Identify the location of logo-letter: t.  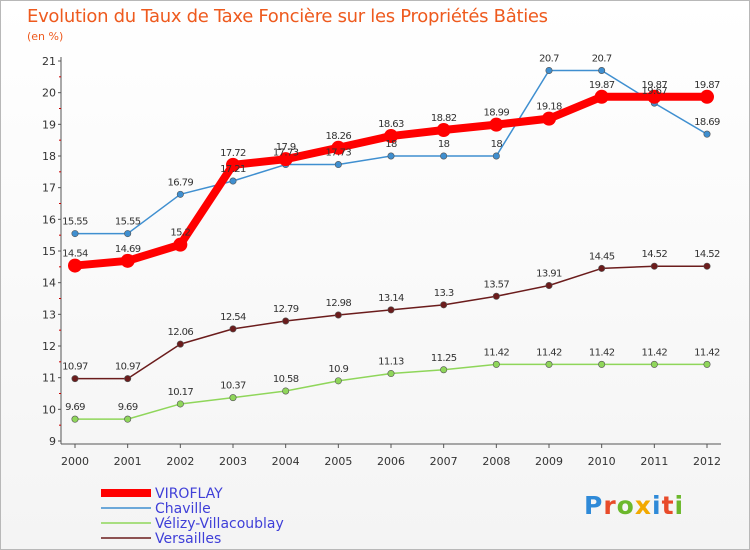
(668, 505).